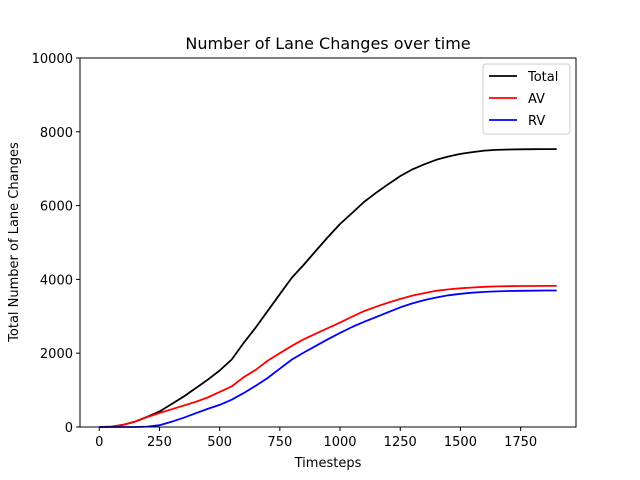  I want to click on legend-box, so click(526, 99).